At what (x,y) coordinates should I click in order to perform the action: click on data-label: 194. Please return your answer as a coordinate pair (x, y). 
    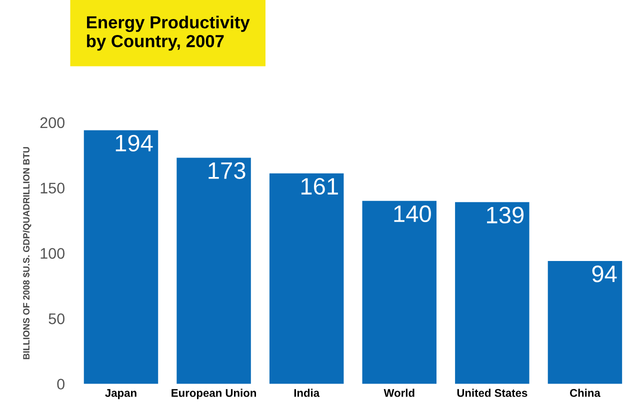
    Looking at the image, I should click on (134, 143).